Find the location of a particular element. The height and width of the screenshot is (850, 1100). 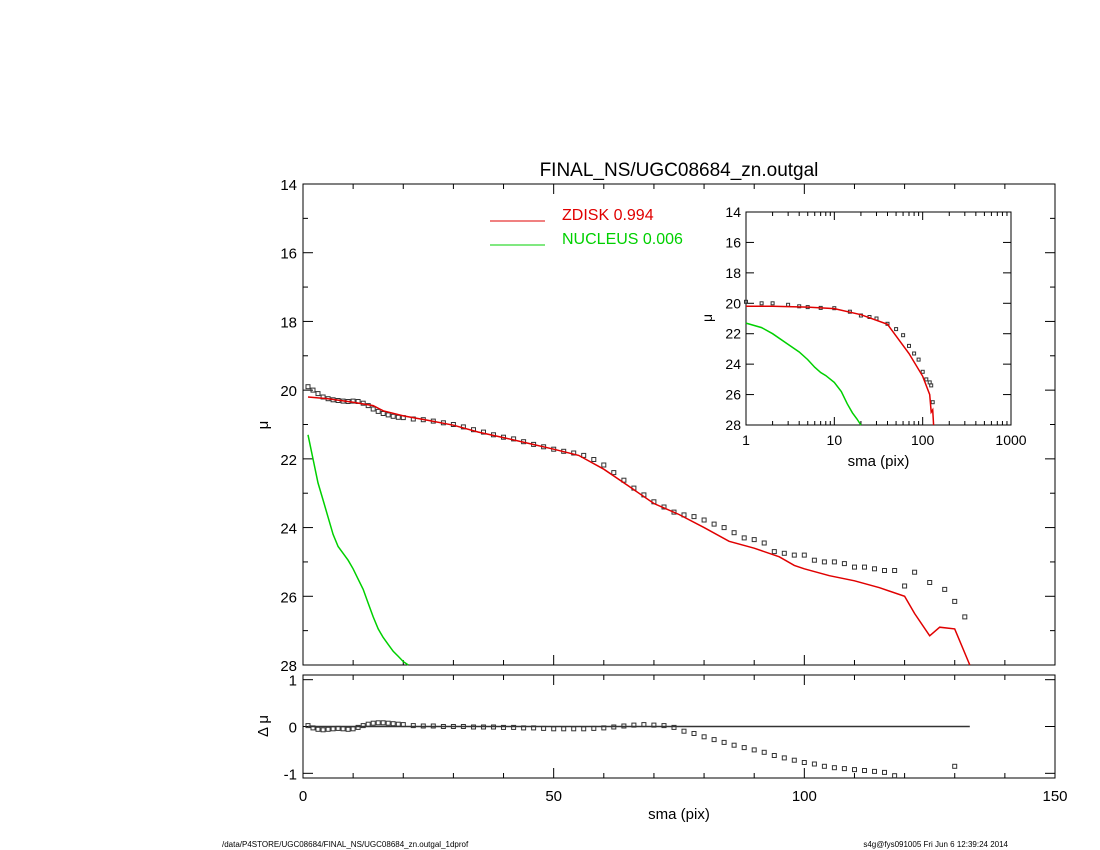

legend-label-zdisk: ZDISK 0.994 is located at coordinates (608, 215).